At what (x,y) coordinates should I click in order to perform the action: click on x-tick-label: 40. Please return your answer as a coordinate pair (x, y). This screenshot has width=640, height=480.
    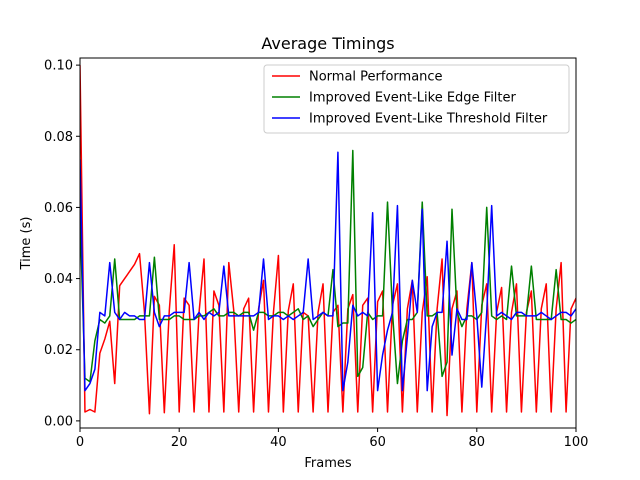
    Looking at the image, I should click on (278, 442).